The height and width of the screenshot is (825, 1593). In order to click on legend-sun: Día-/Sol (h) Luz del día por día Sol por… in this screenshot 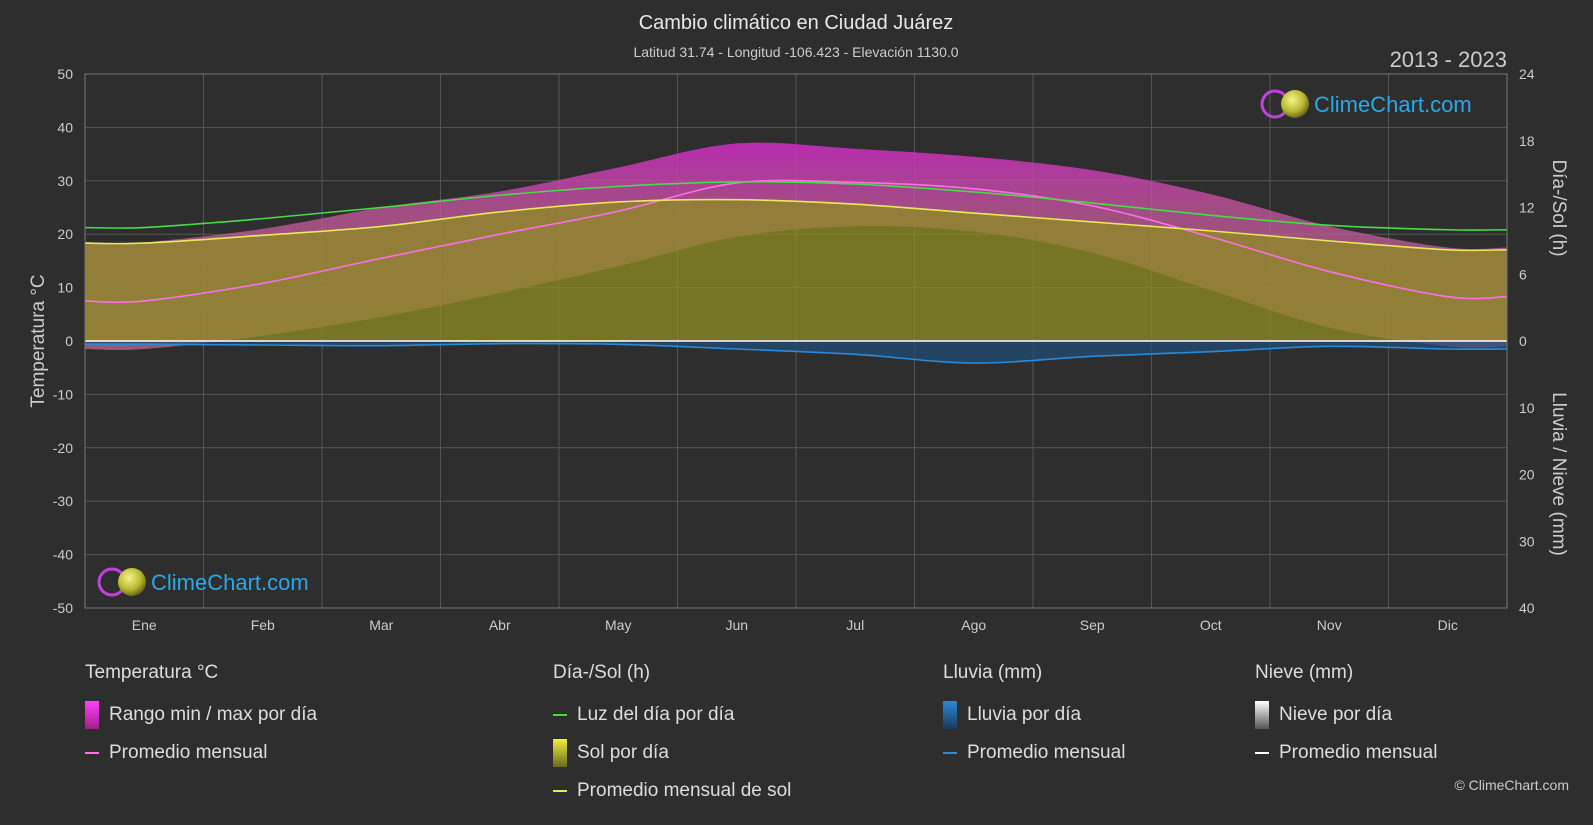, I will do `click(672, 736)`.